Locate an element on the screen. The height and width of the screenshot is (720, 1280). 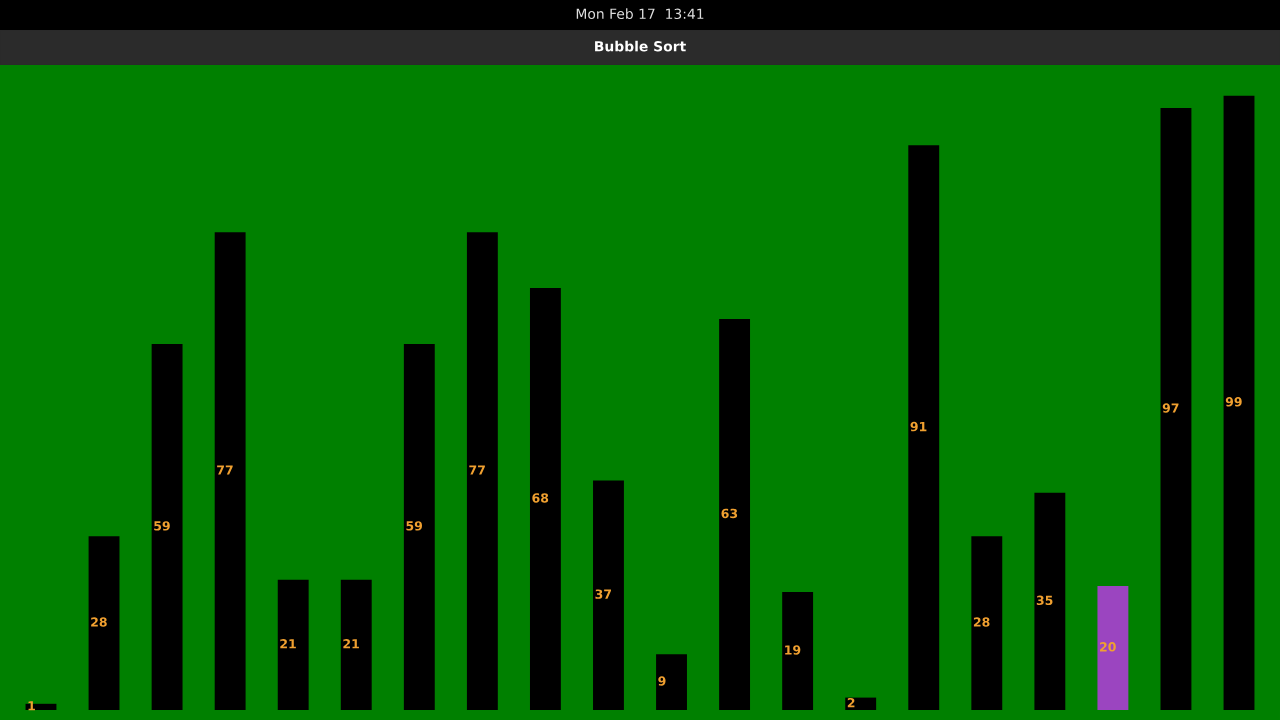
data-label: 63 is located at coordinates (729, 513).